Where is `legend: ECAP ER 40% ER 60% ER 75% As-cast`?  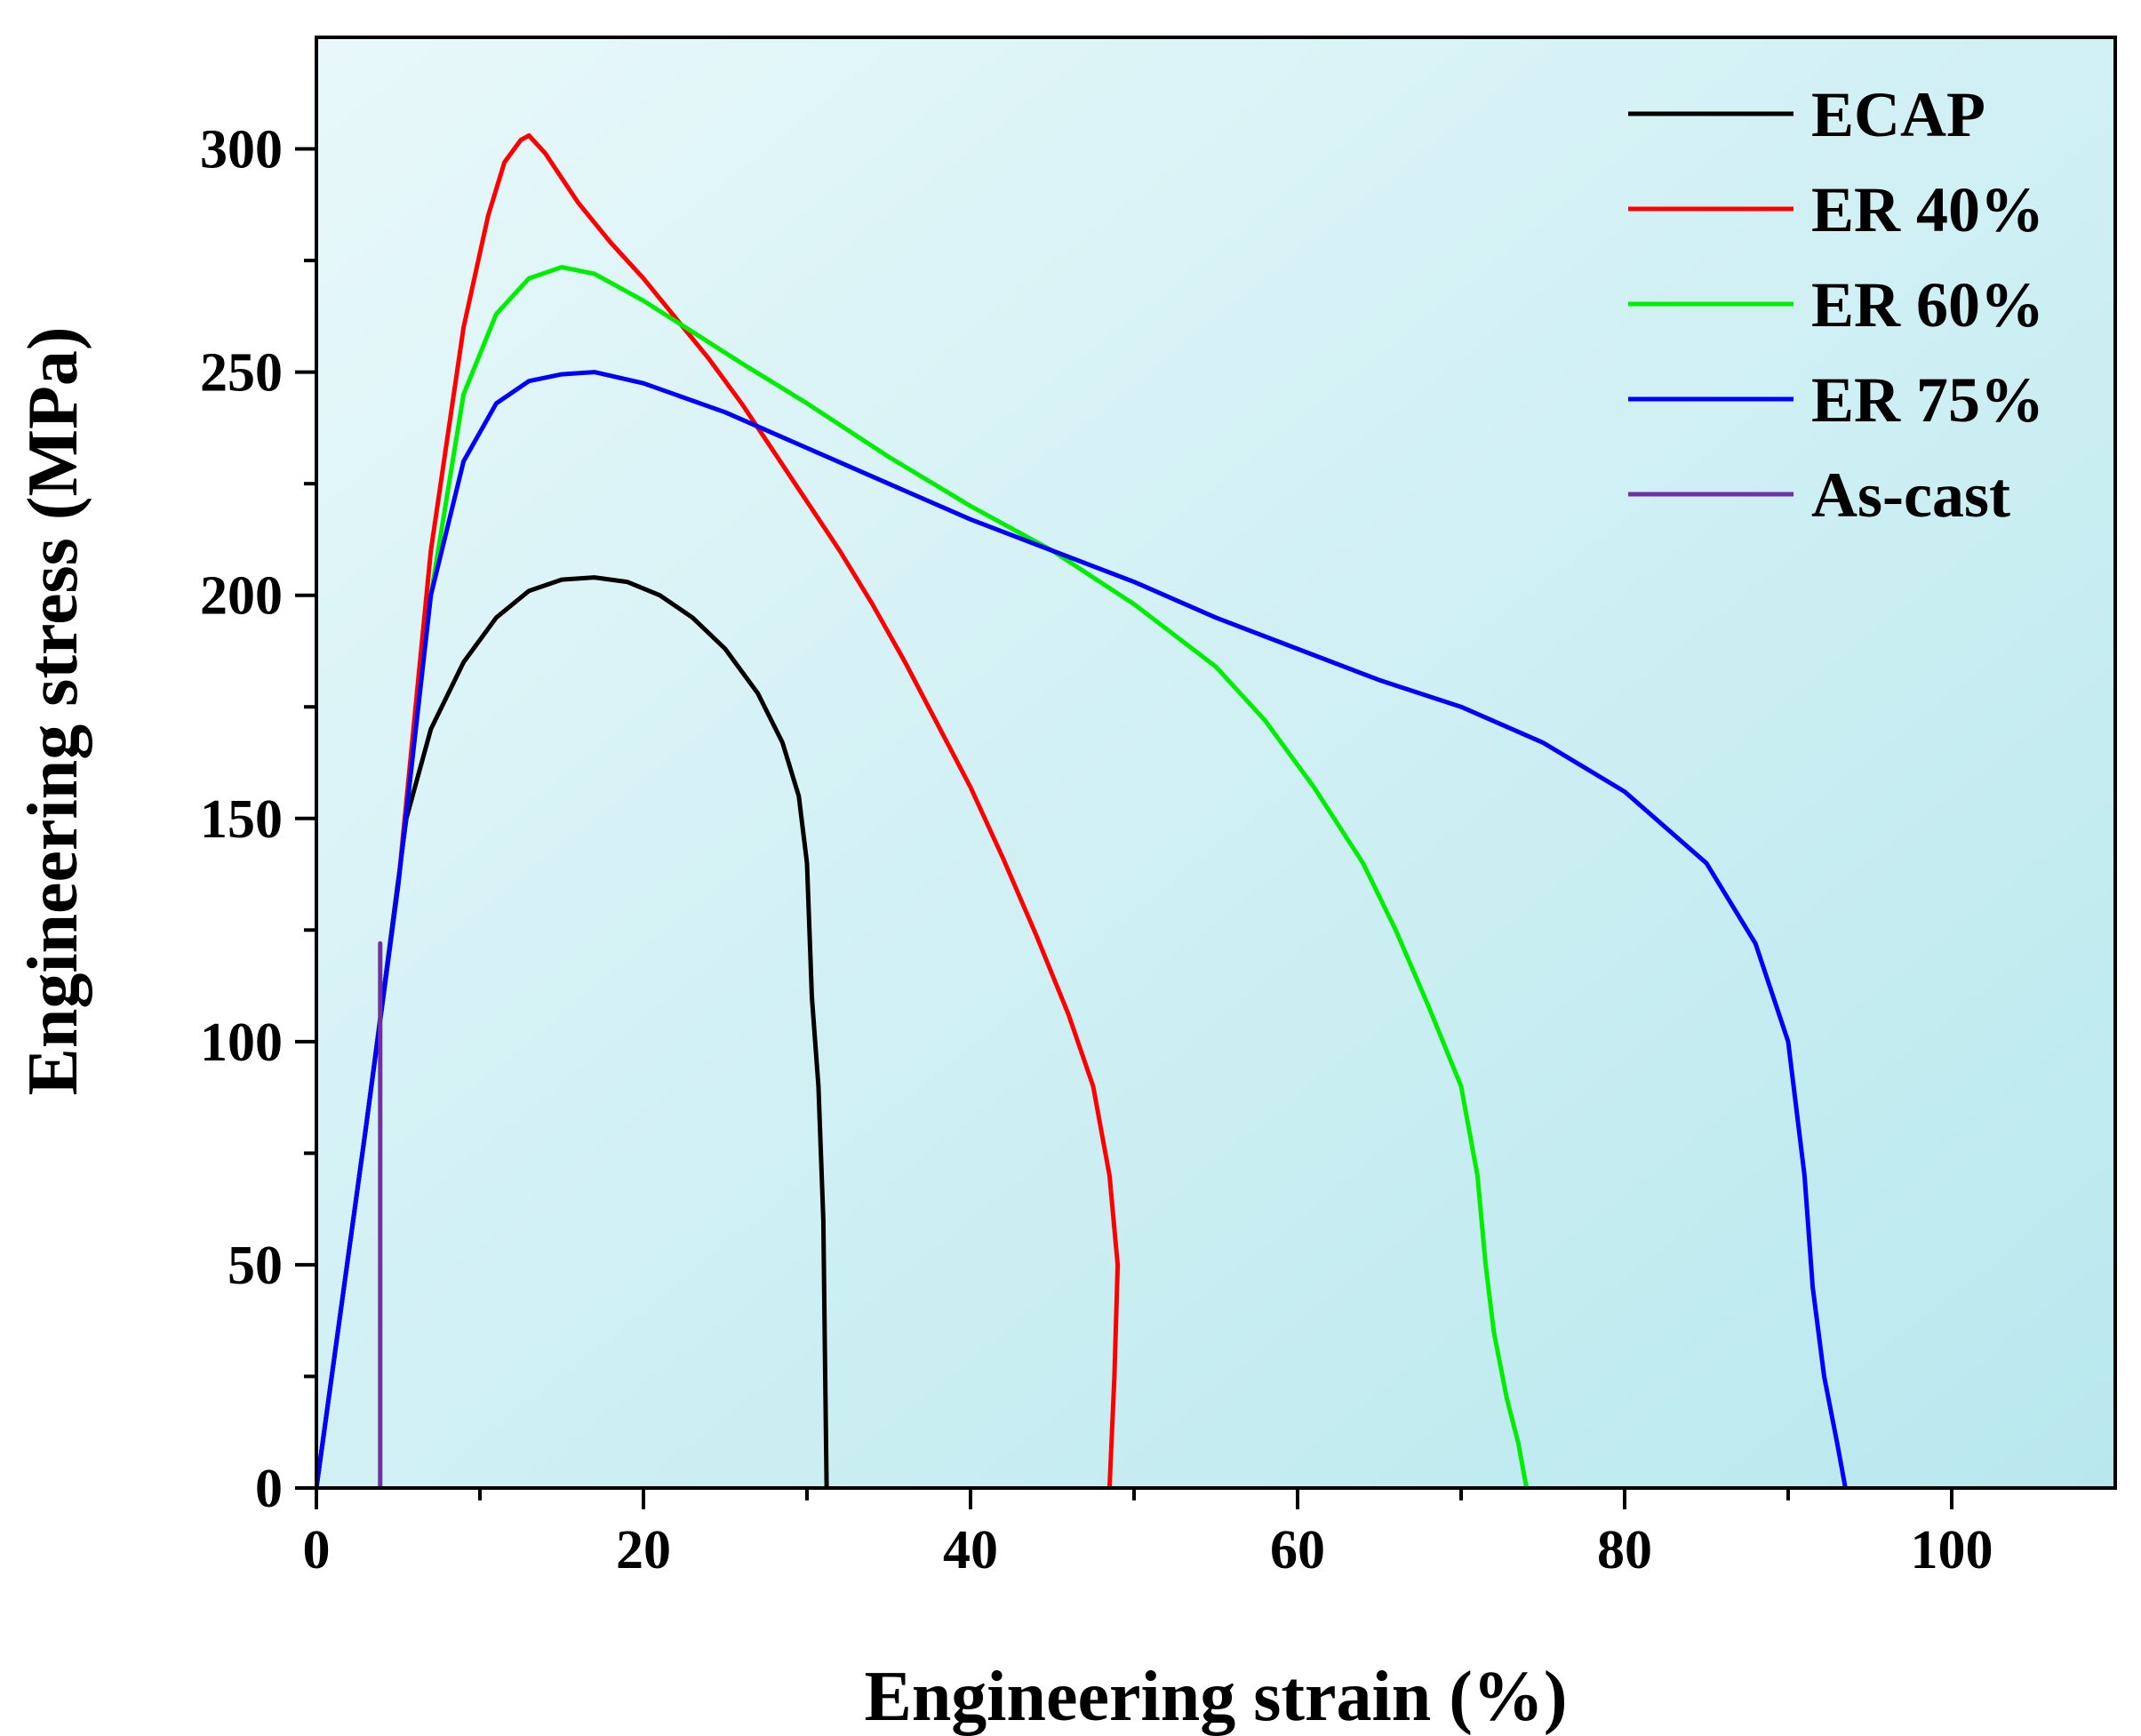 legend: ECAP ER 40% ER 60% ER 75% As-cast is located at coordinates (1836, 305).